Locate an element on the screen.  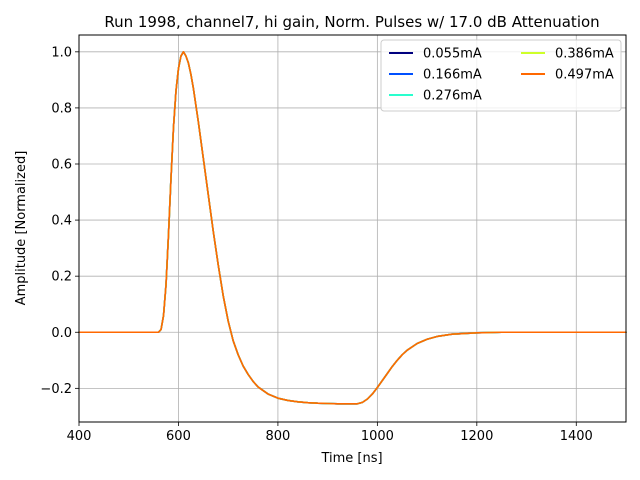
x-tick-label: 800 is located at coordinates (277, 436).